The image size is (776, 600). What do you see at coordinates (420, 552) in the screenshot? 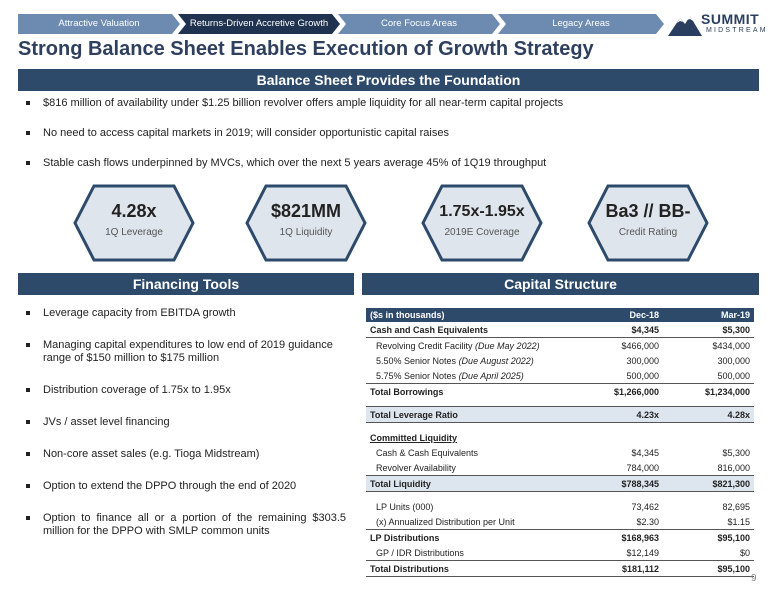
I see `row-label: GP / IDR Distributions` at bounding box center [420, 552].